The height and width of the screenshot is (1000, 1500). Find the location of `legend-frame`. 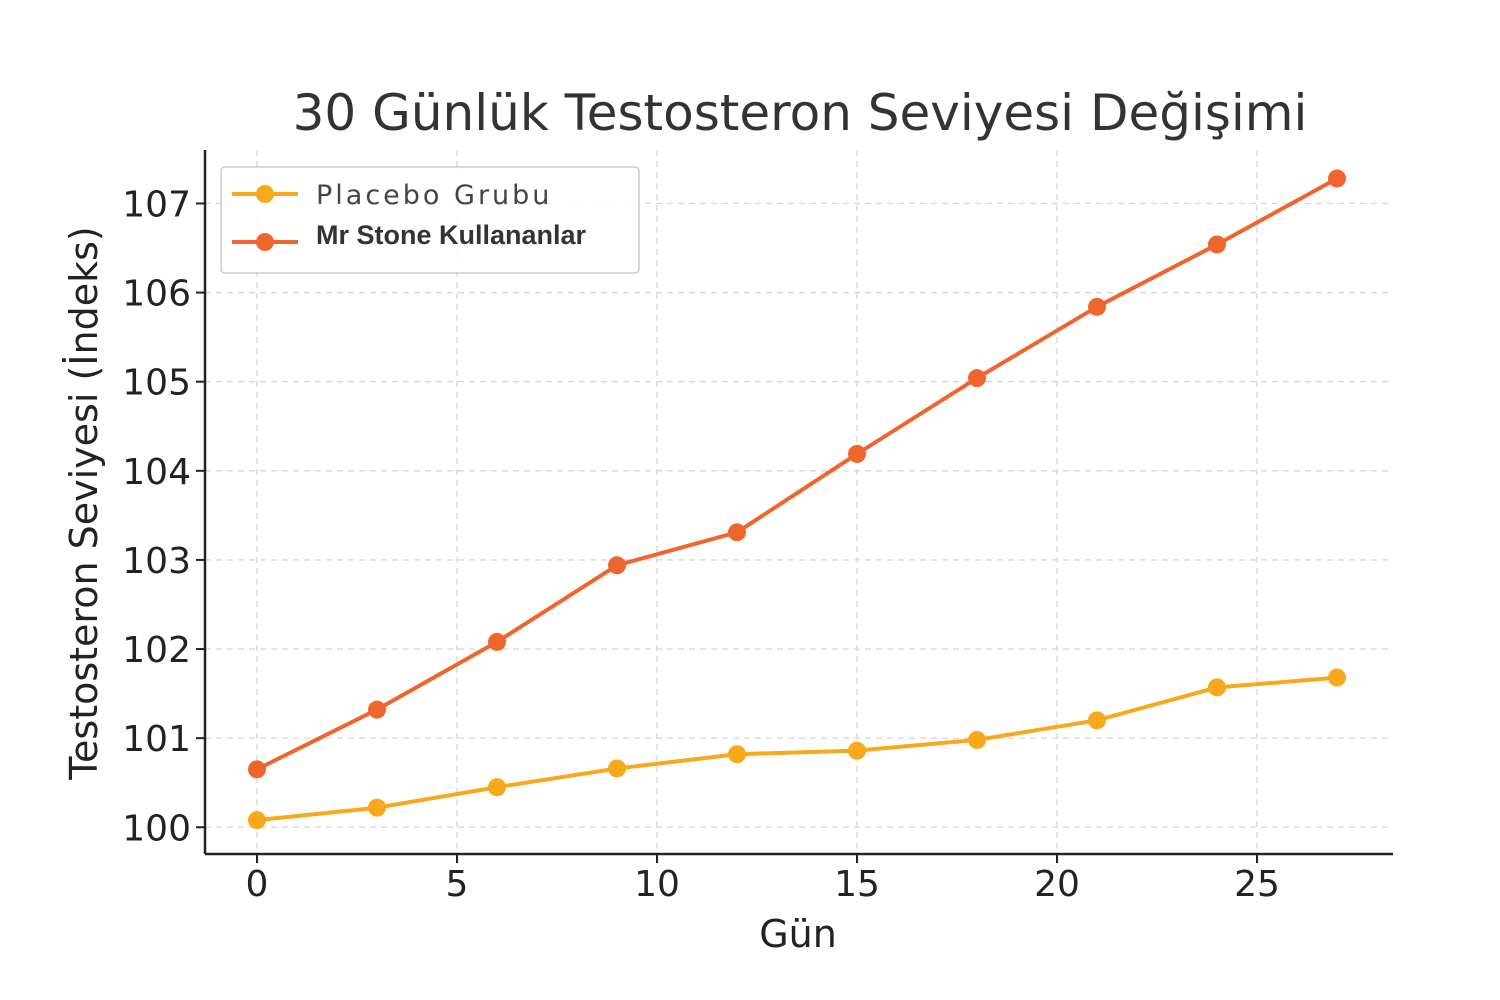

legend-frame is located at coordinates (430, 220).